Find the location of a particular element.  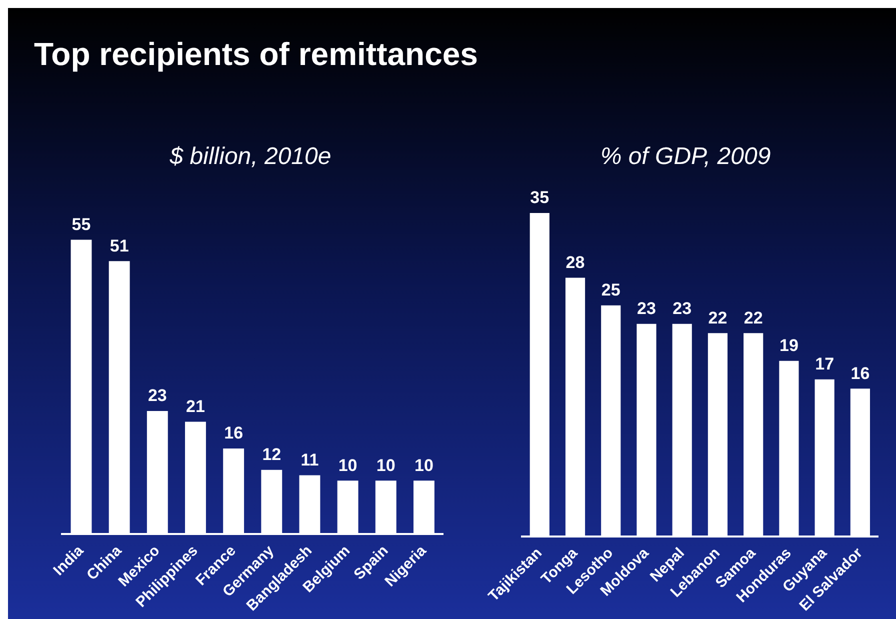

chart-subtitle: % of GDP, 2009 is located at coordinates (685, 157).